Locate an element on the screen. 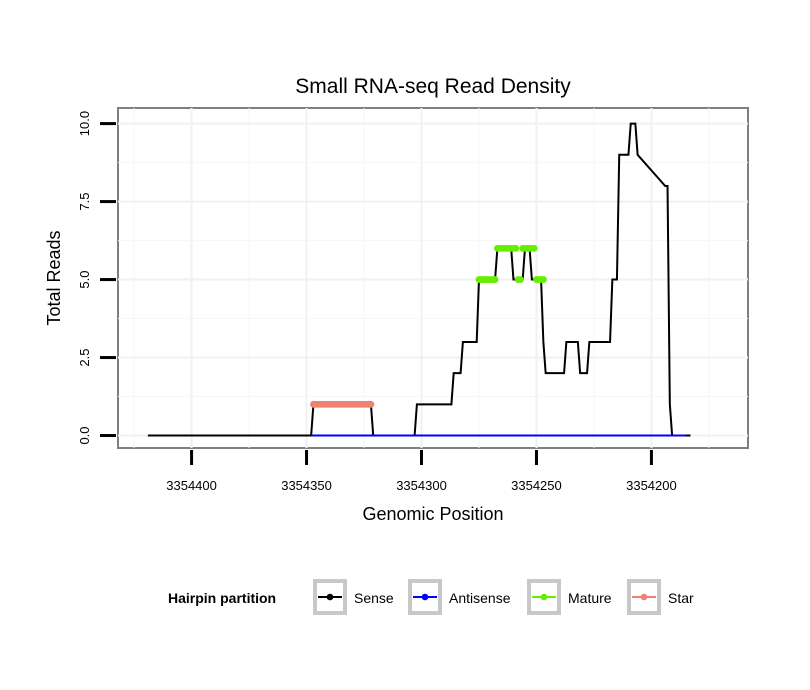  y-tick-label: 10.0 is located at coordinates (84, 123).